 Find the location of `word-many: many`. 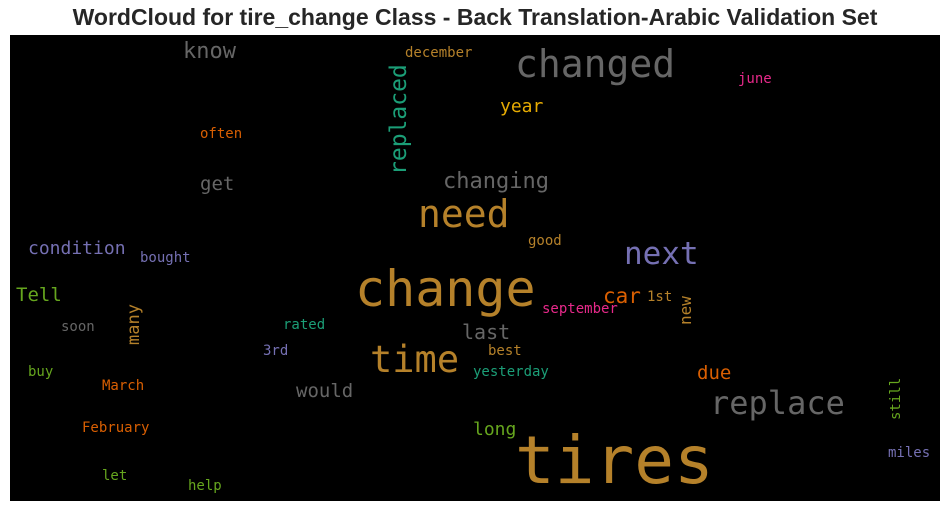

word-many: many is located at coordinates (134, 324).